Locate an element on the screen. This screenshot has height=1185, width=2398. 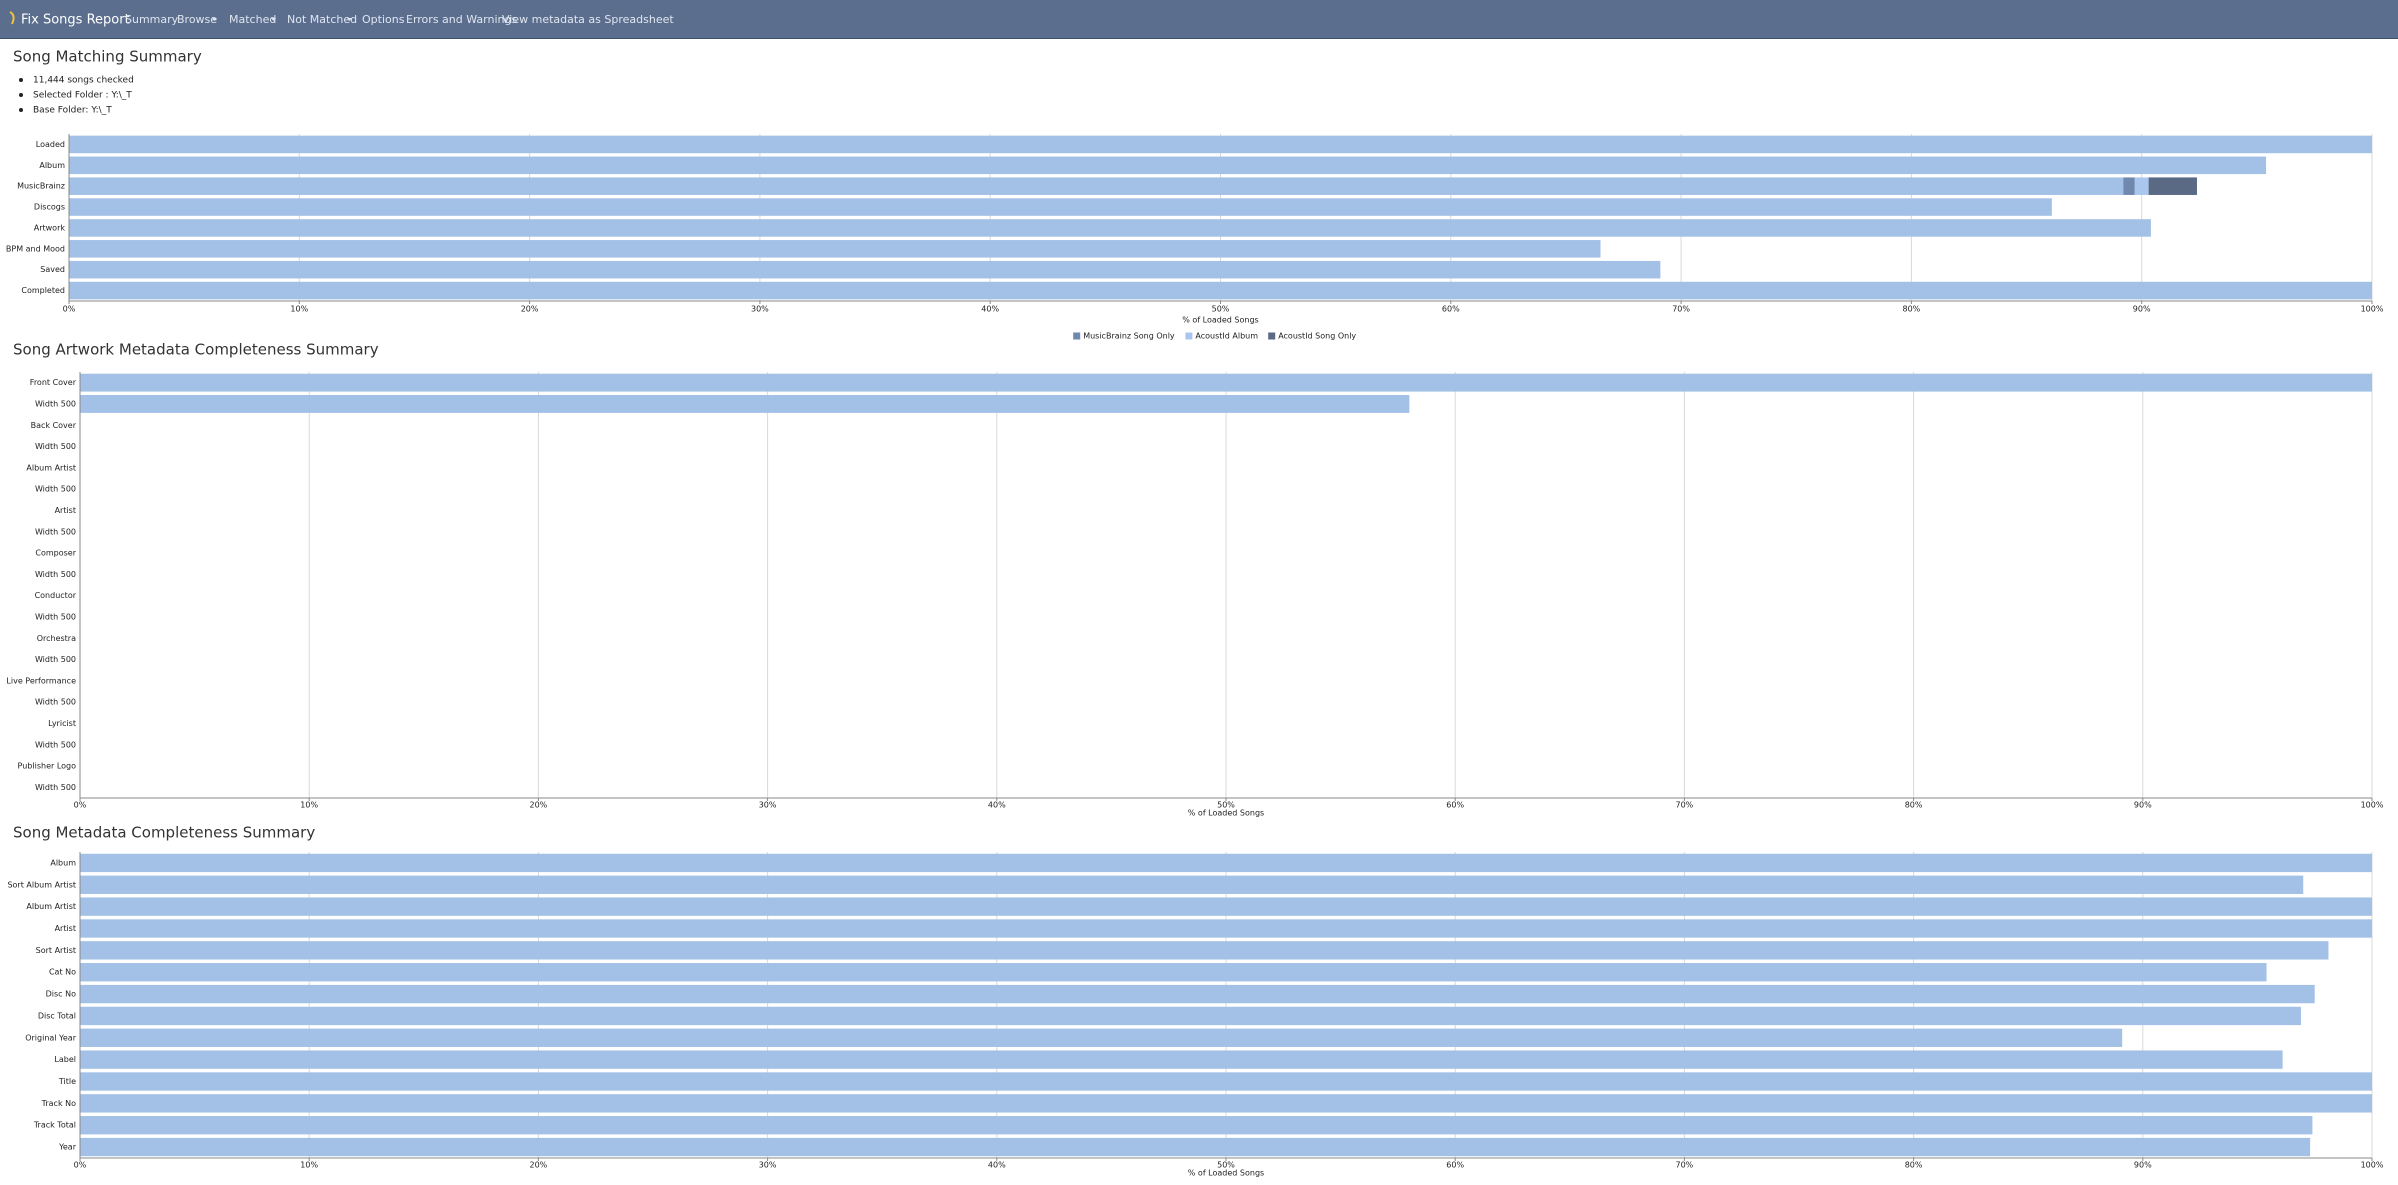
y-tick-label: Live Performance is located at coordinates (41, 680).